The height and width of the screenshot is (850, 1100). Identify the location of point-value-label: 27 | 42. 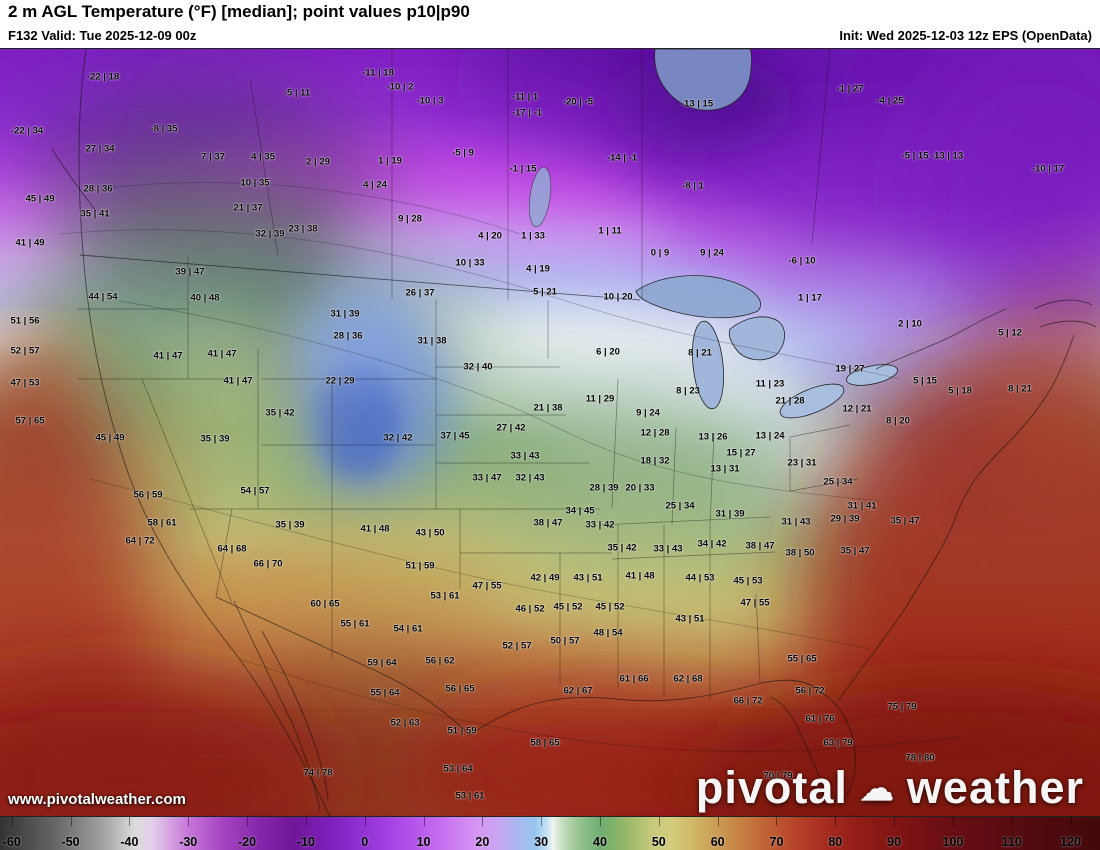
(511, 428).